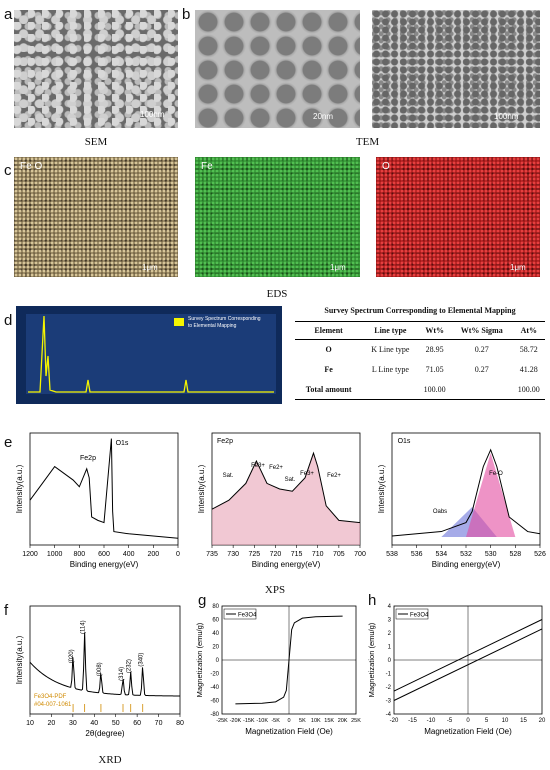  What do you see at coordinates (528, 350) in the screenshot?
I see `cell: 58.72` at bounding box center [528, 350].